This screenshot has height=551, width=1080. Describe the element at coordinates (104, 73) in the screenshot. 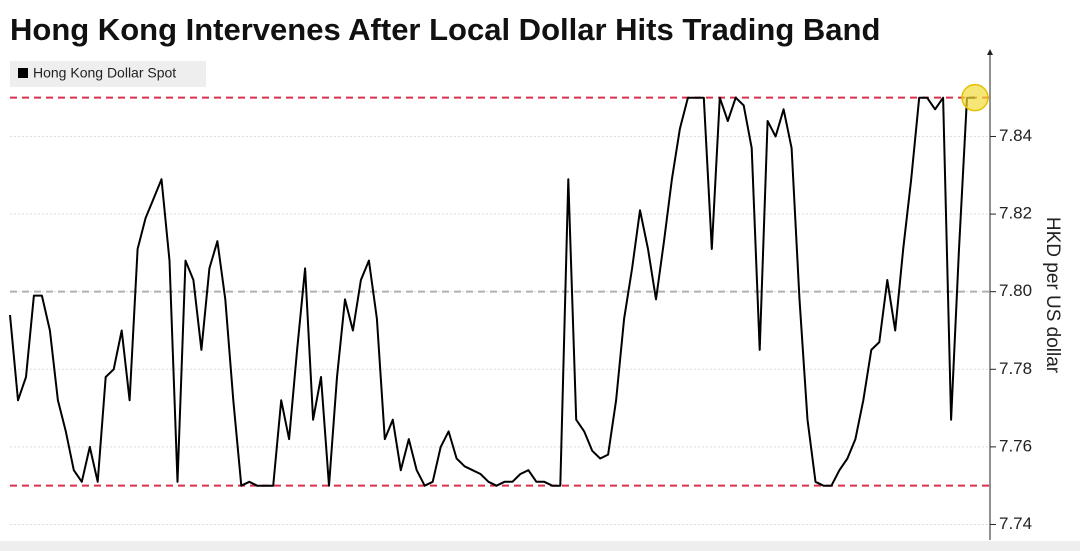

I see `legend-label: Hong Kong Dollar Spot` at that location.